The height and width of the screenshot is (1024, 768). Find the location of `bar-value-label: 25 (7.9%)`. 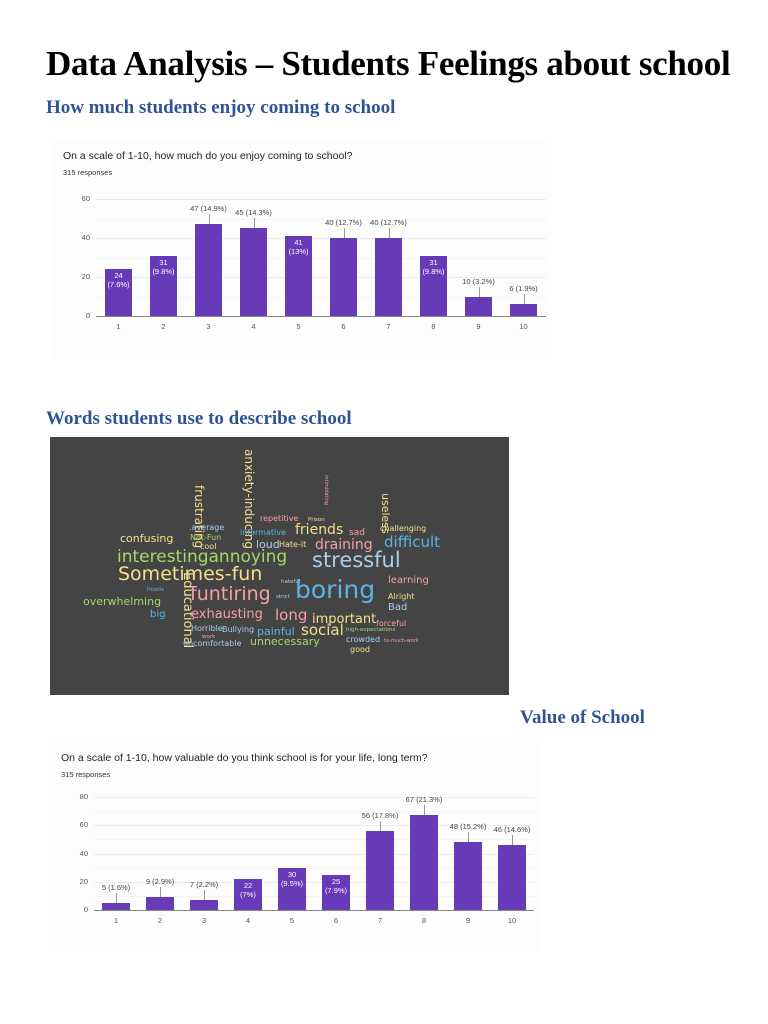

bar-value-label: 25 (7.9%) is located at coordinates (336, 885).